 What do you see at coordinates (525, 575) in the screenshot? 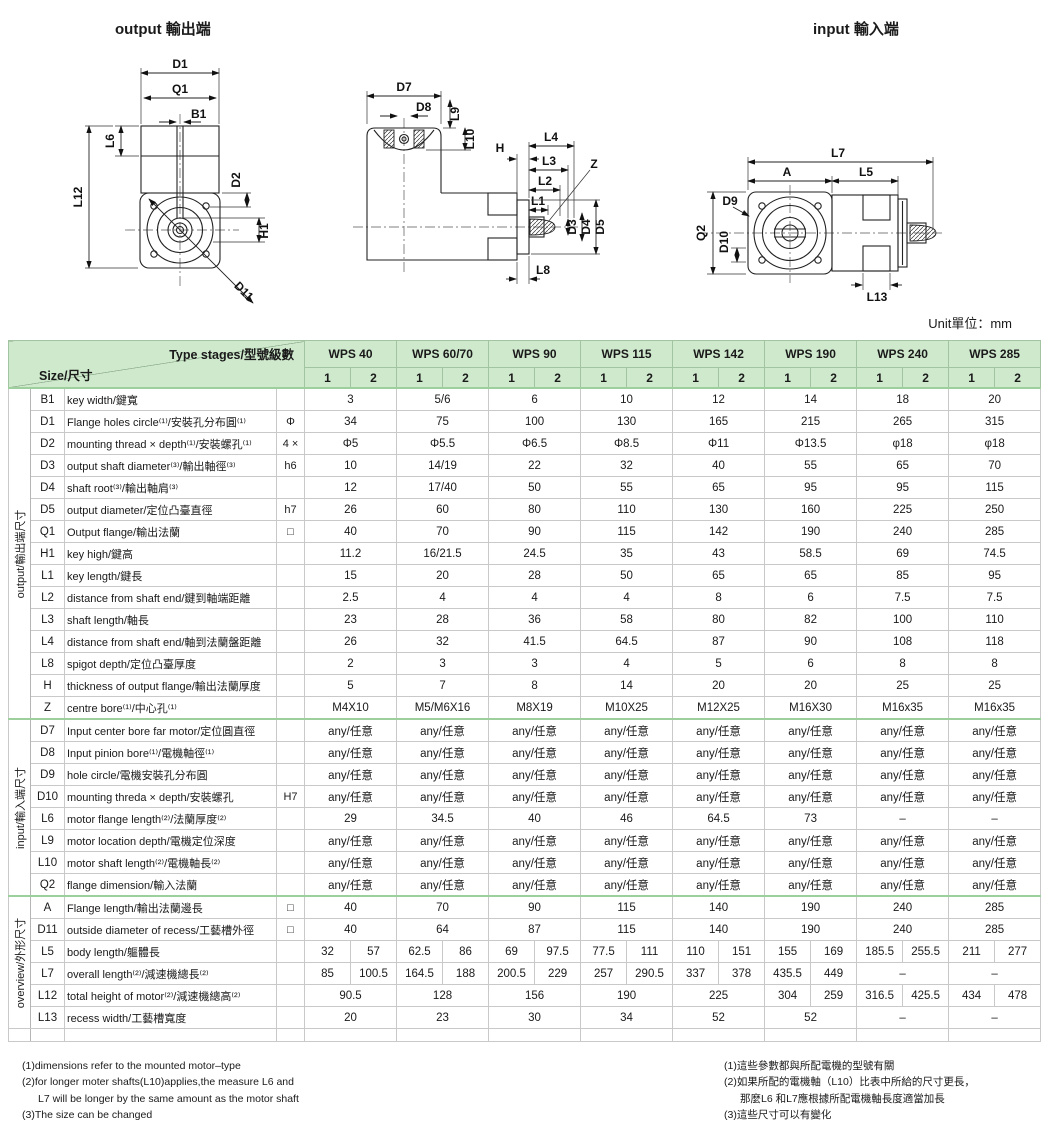
I see `table-row: L1 key length/鍵長 15 20 28 50 65 65 85 95` at bounding box center [525, 575].